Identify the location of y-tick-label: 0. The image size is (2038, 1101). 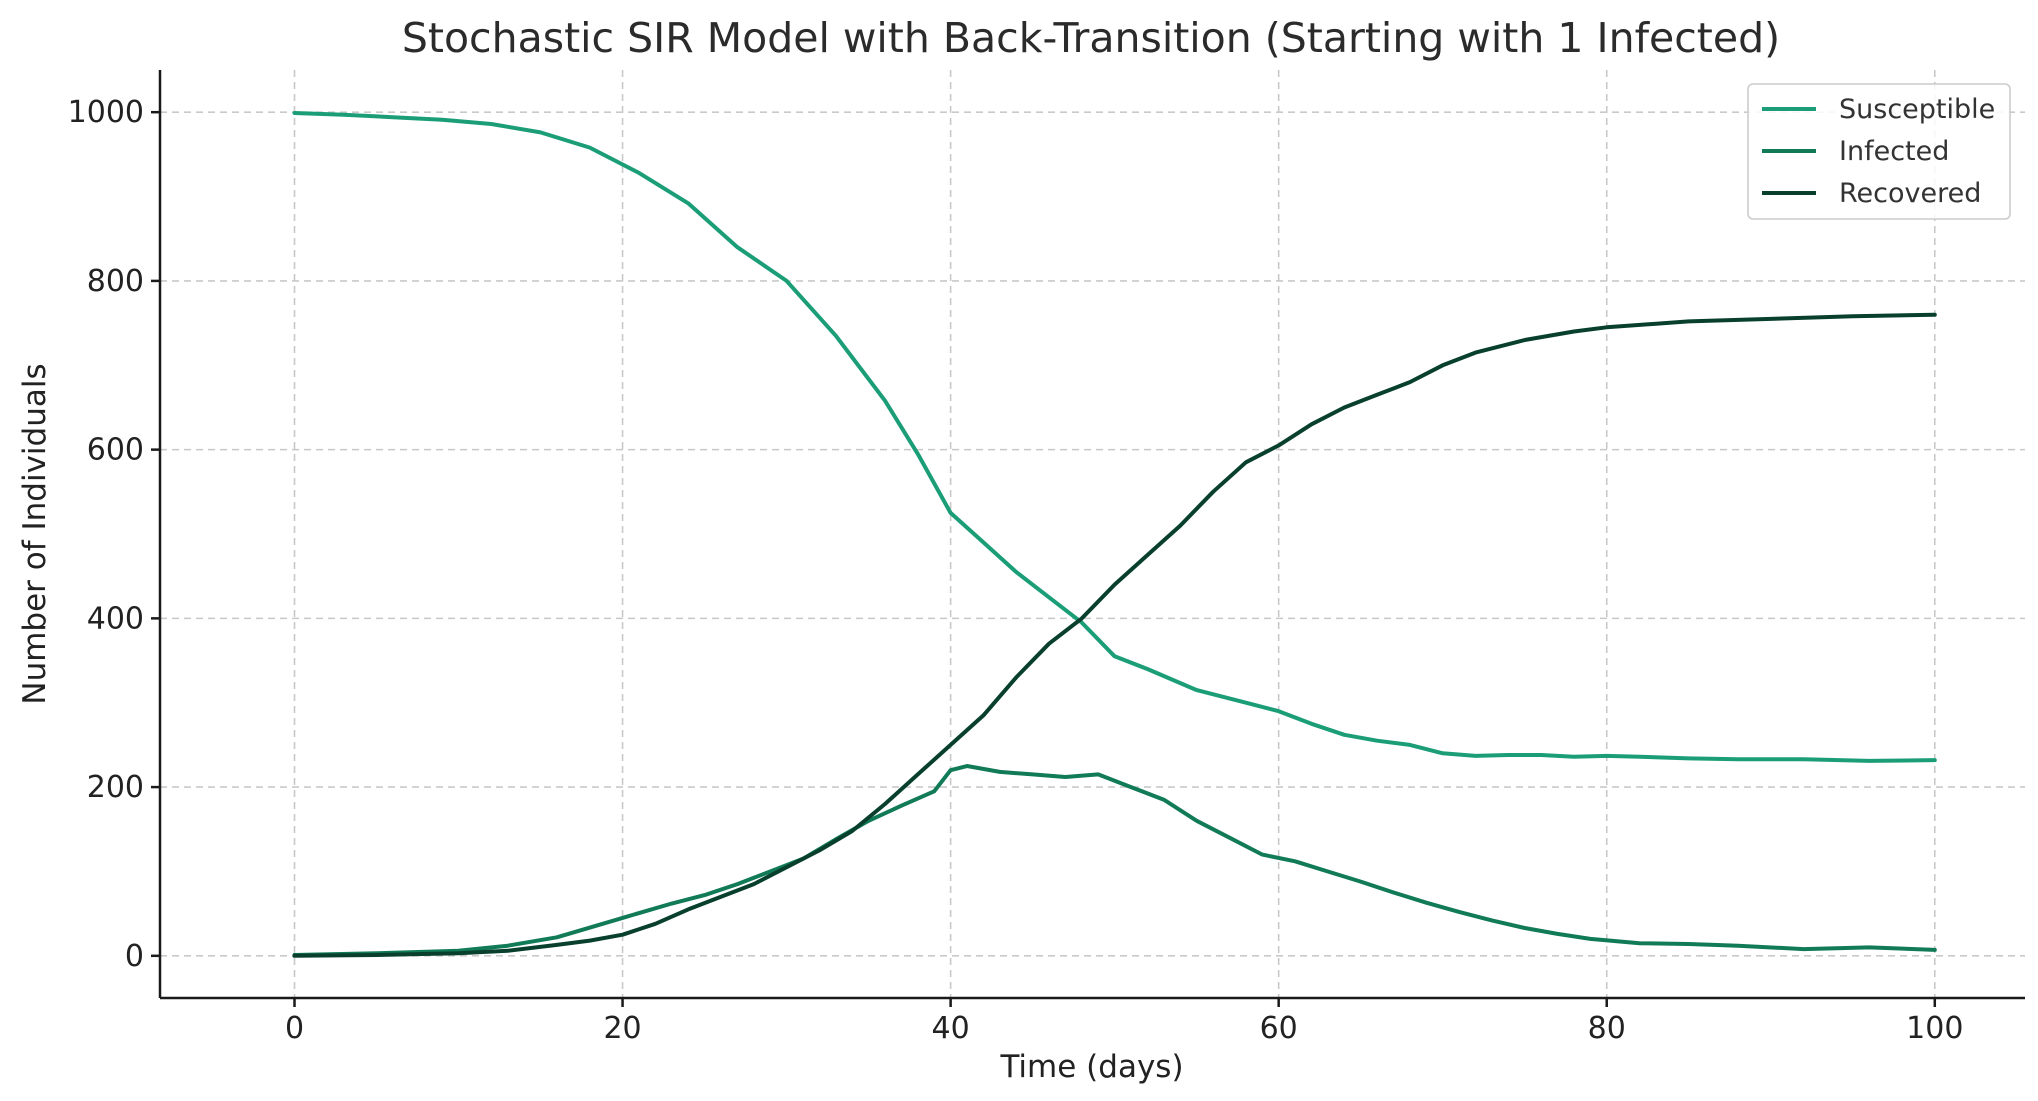
(134, 956).